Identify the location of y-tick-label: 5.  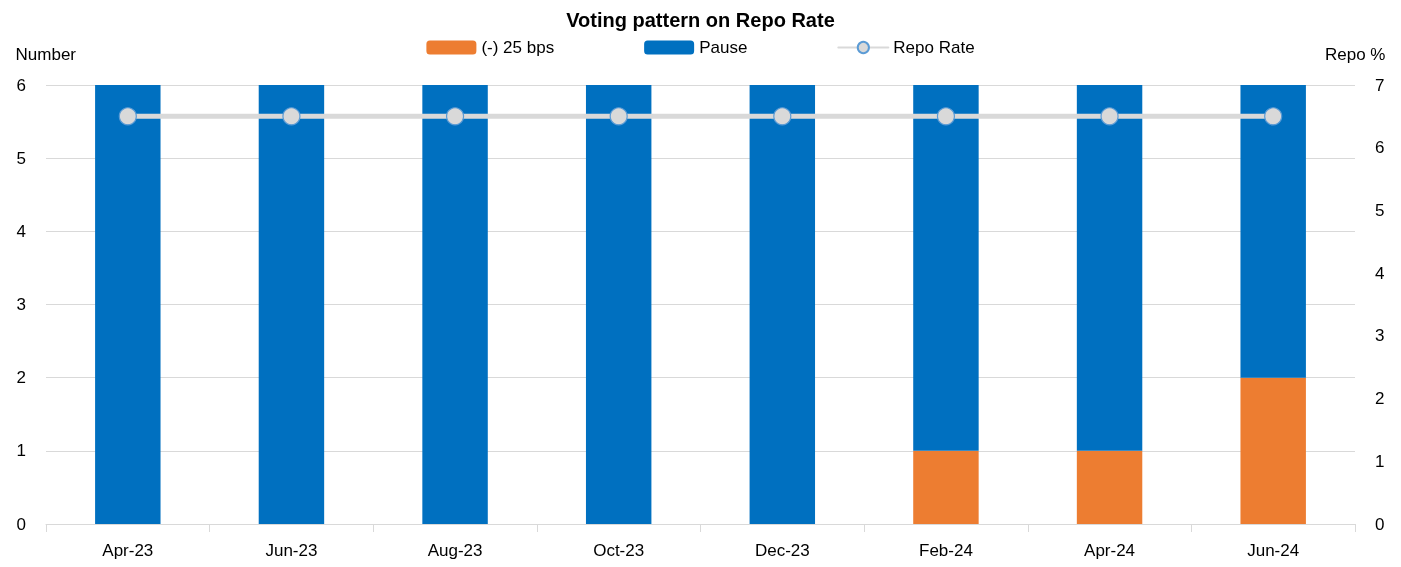
(21, 158).